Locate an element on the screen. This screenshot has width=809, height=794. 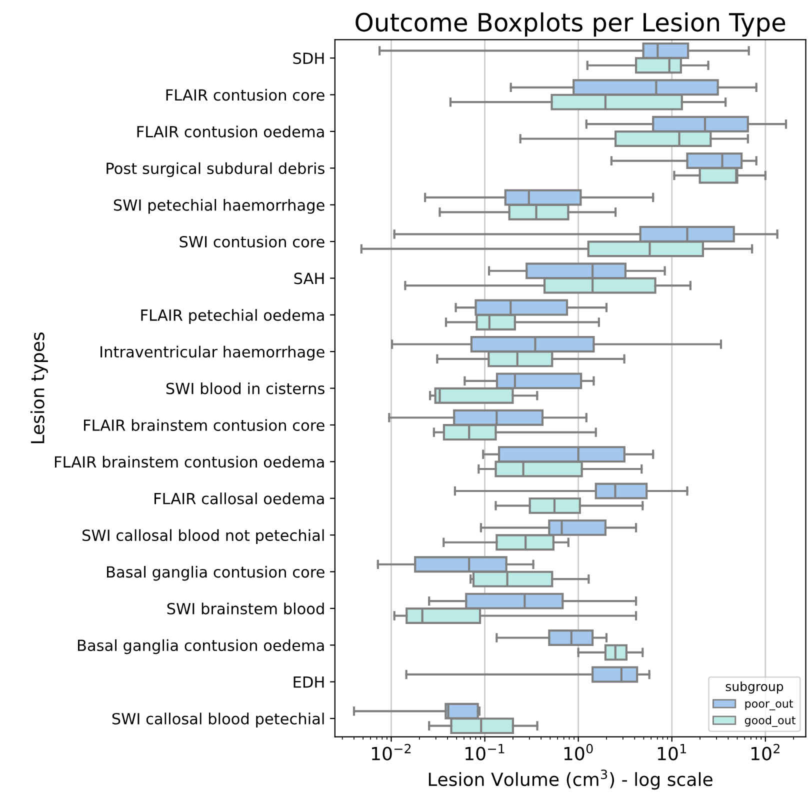
y-tick-label: FLAIR brainstem contusion oedema is located at coordinates (189, 462).